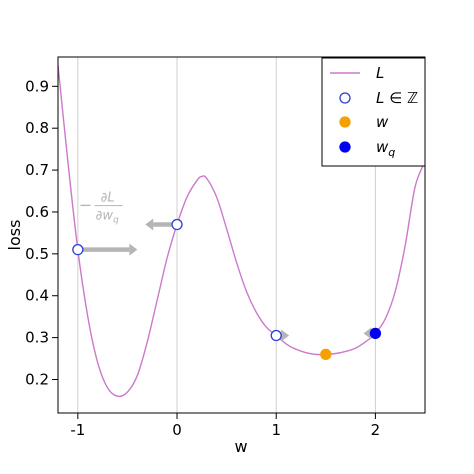 This screenshot has width=474, height=474. What do you see at coordinates (85, 205) in the screenshot?
I see `annotation-minus: −` at bounding box center [85, 205].